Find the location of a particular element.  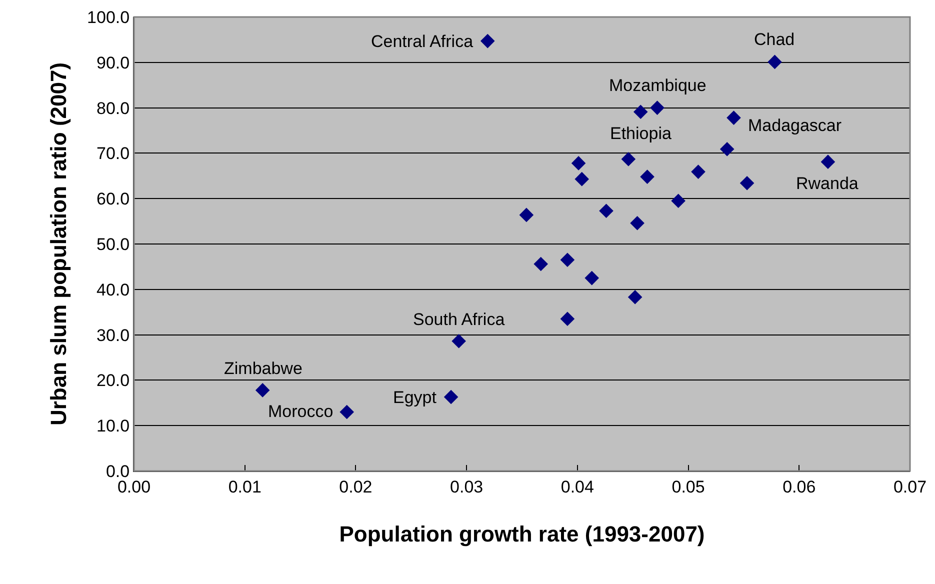

y-tick-label: 70.0 is located at coordinates (113, 154).